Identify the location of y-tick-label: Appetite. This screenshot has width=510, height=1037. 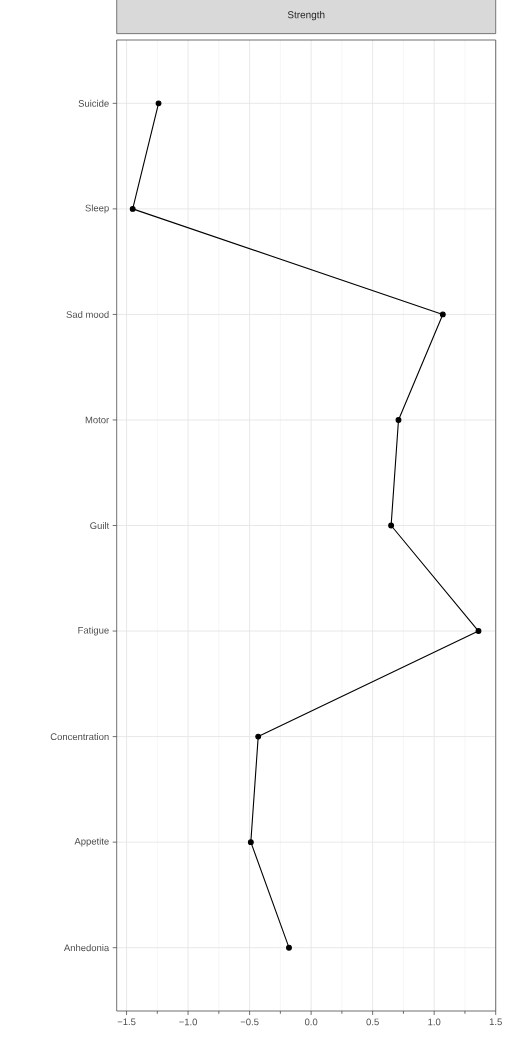
(91, 842).